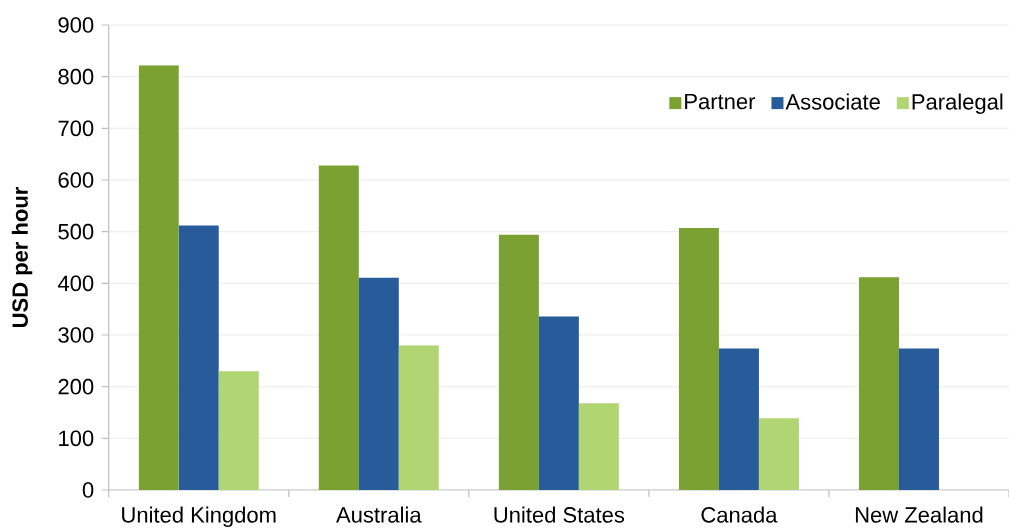  Describe the element at coordinates (739, 514) in the screenshot. I see `x-tick-label: Canada` at that location.